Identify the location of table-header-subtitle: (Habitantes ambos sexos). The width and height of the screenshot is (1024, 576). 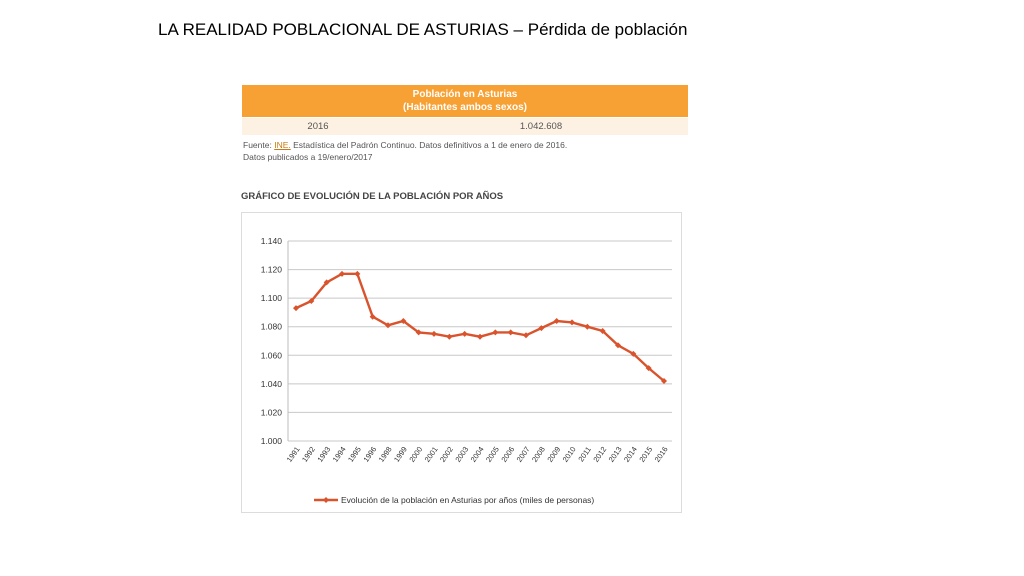
(465, 107).